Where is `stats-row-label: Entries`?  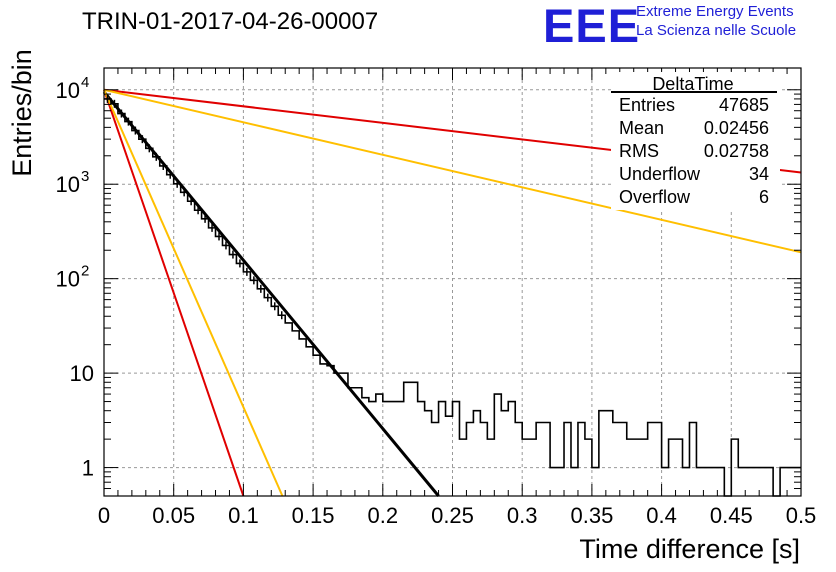 stats-row-label: Entries is located at coordinates (647, 105).